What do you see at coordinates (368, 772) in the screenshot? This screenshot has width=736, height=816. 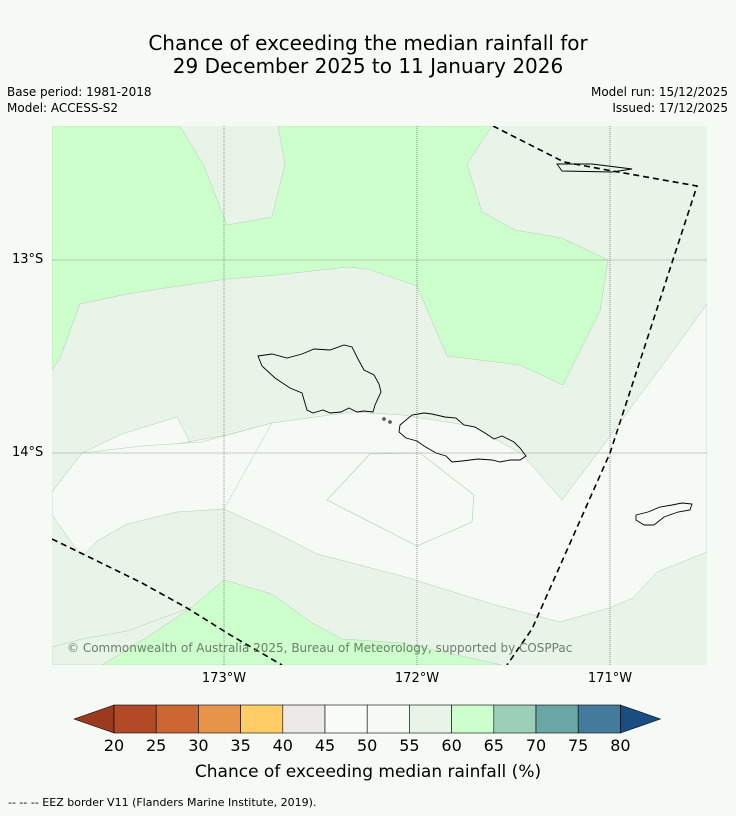 I see `colorbar-title: Chance of exceeding median rainfall (%)` at bounding box center [368, 772].